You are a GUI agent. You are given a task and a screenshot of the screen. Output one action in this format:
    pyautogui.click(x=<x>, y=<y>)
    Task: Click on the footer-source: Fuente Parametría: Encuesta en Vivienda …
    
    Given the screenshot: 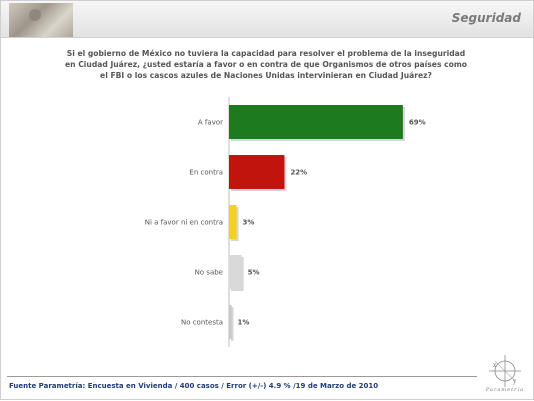 What is the action you would take?
    pyautogui.click(x=194, y=386)
    